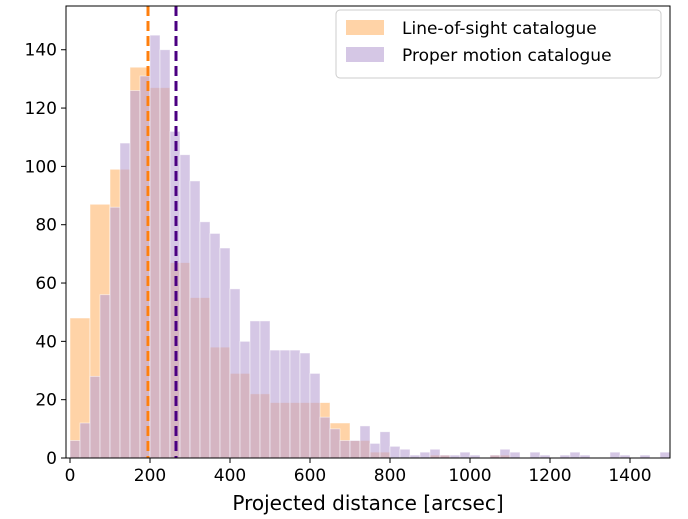  What do you see at coordinates (51, 459) in the screenshot?
I see `y-tick-label: 0` at bounding box center [51, 459].